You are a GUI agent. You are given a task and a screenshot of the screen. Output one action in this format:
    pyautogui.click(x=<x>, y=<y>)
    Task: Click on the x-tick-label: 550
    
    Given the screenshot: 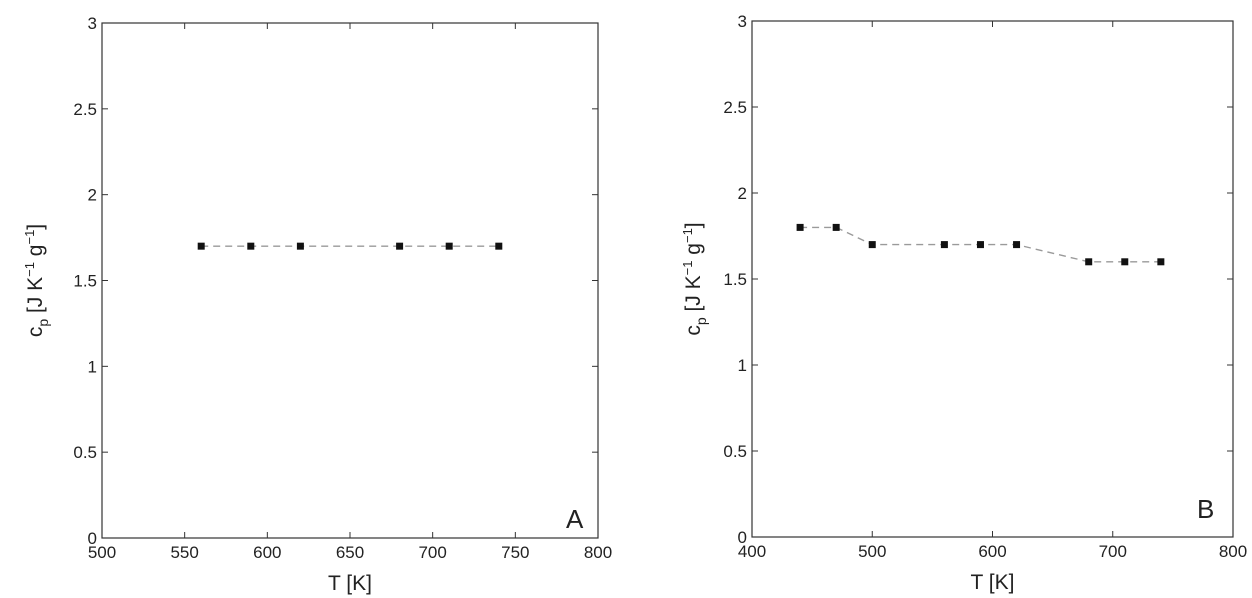 What is the action you would take?
    pyautogui.click(x=184, y=552)
    